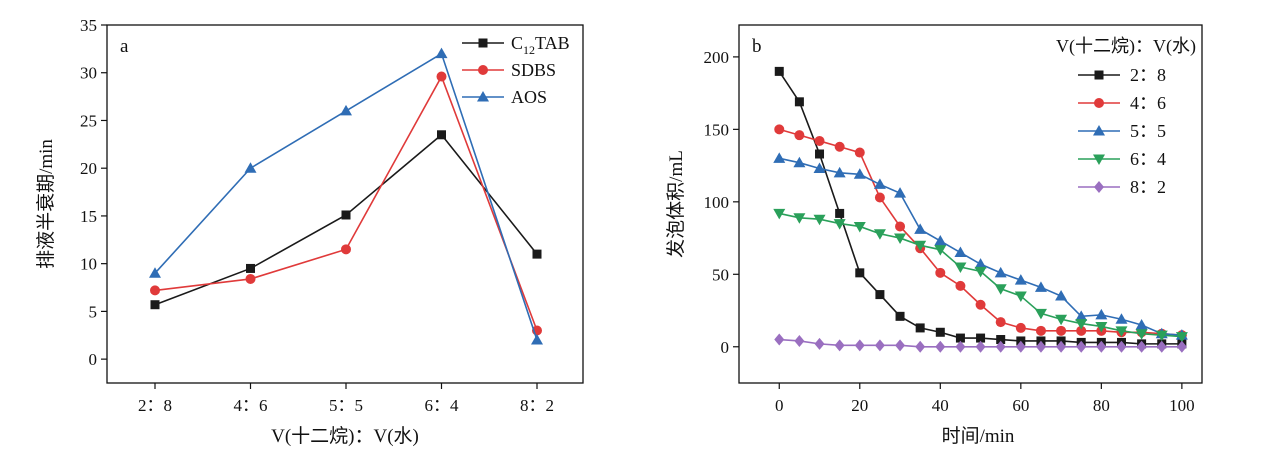 This screenshot has width=1268, height=455. Describe the element at coordinates (676, 204) in the screenshot. I see `chart-b-ylabel: 发泡体积/mL` at that location.